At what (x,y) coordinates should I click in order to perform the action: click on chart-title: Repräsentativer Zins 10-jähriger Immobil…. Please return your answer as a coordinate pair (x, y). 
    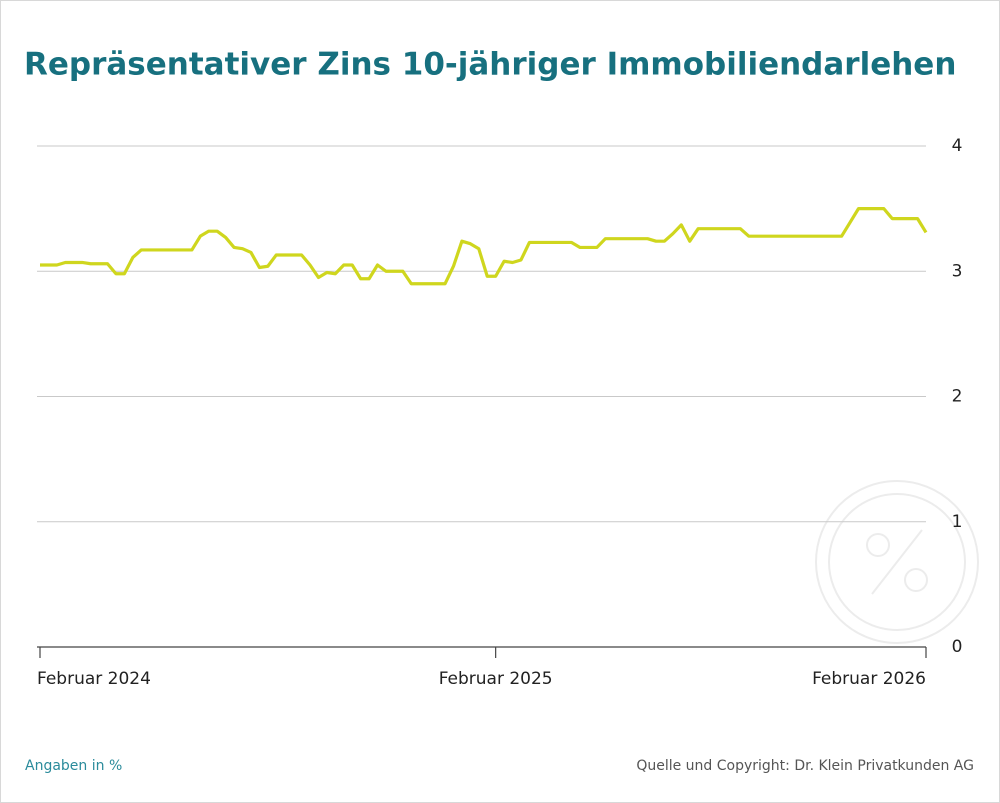
    Looking at the image, I should click on (490, 65).